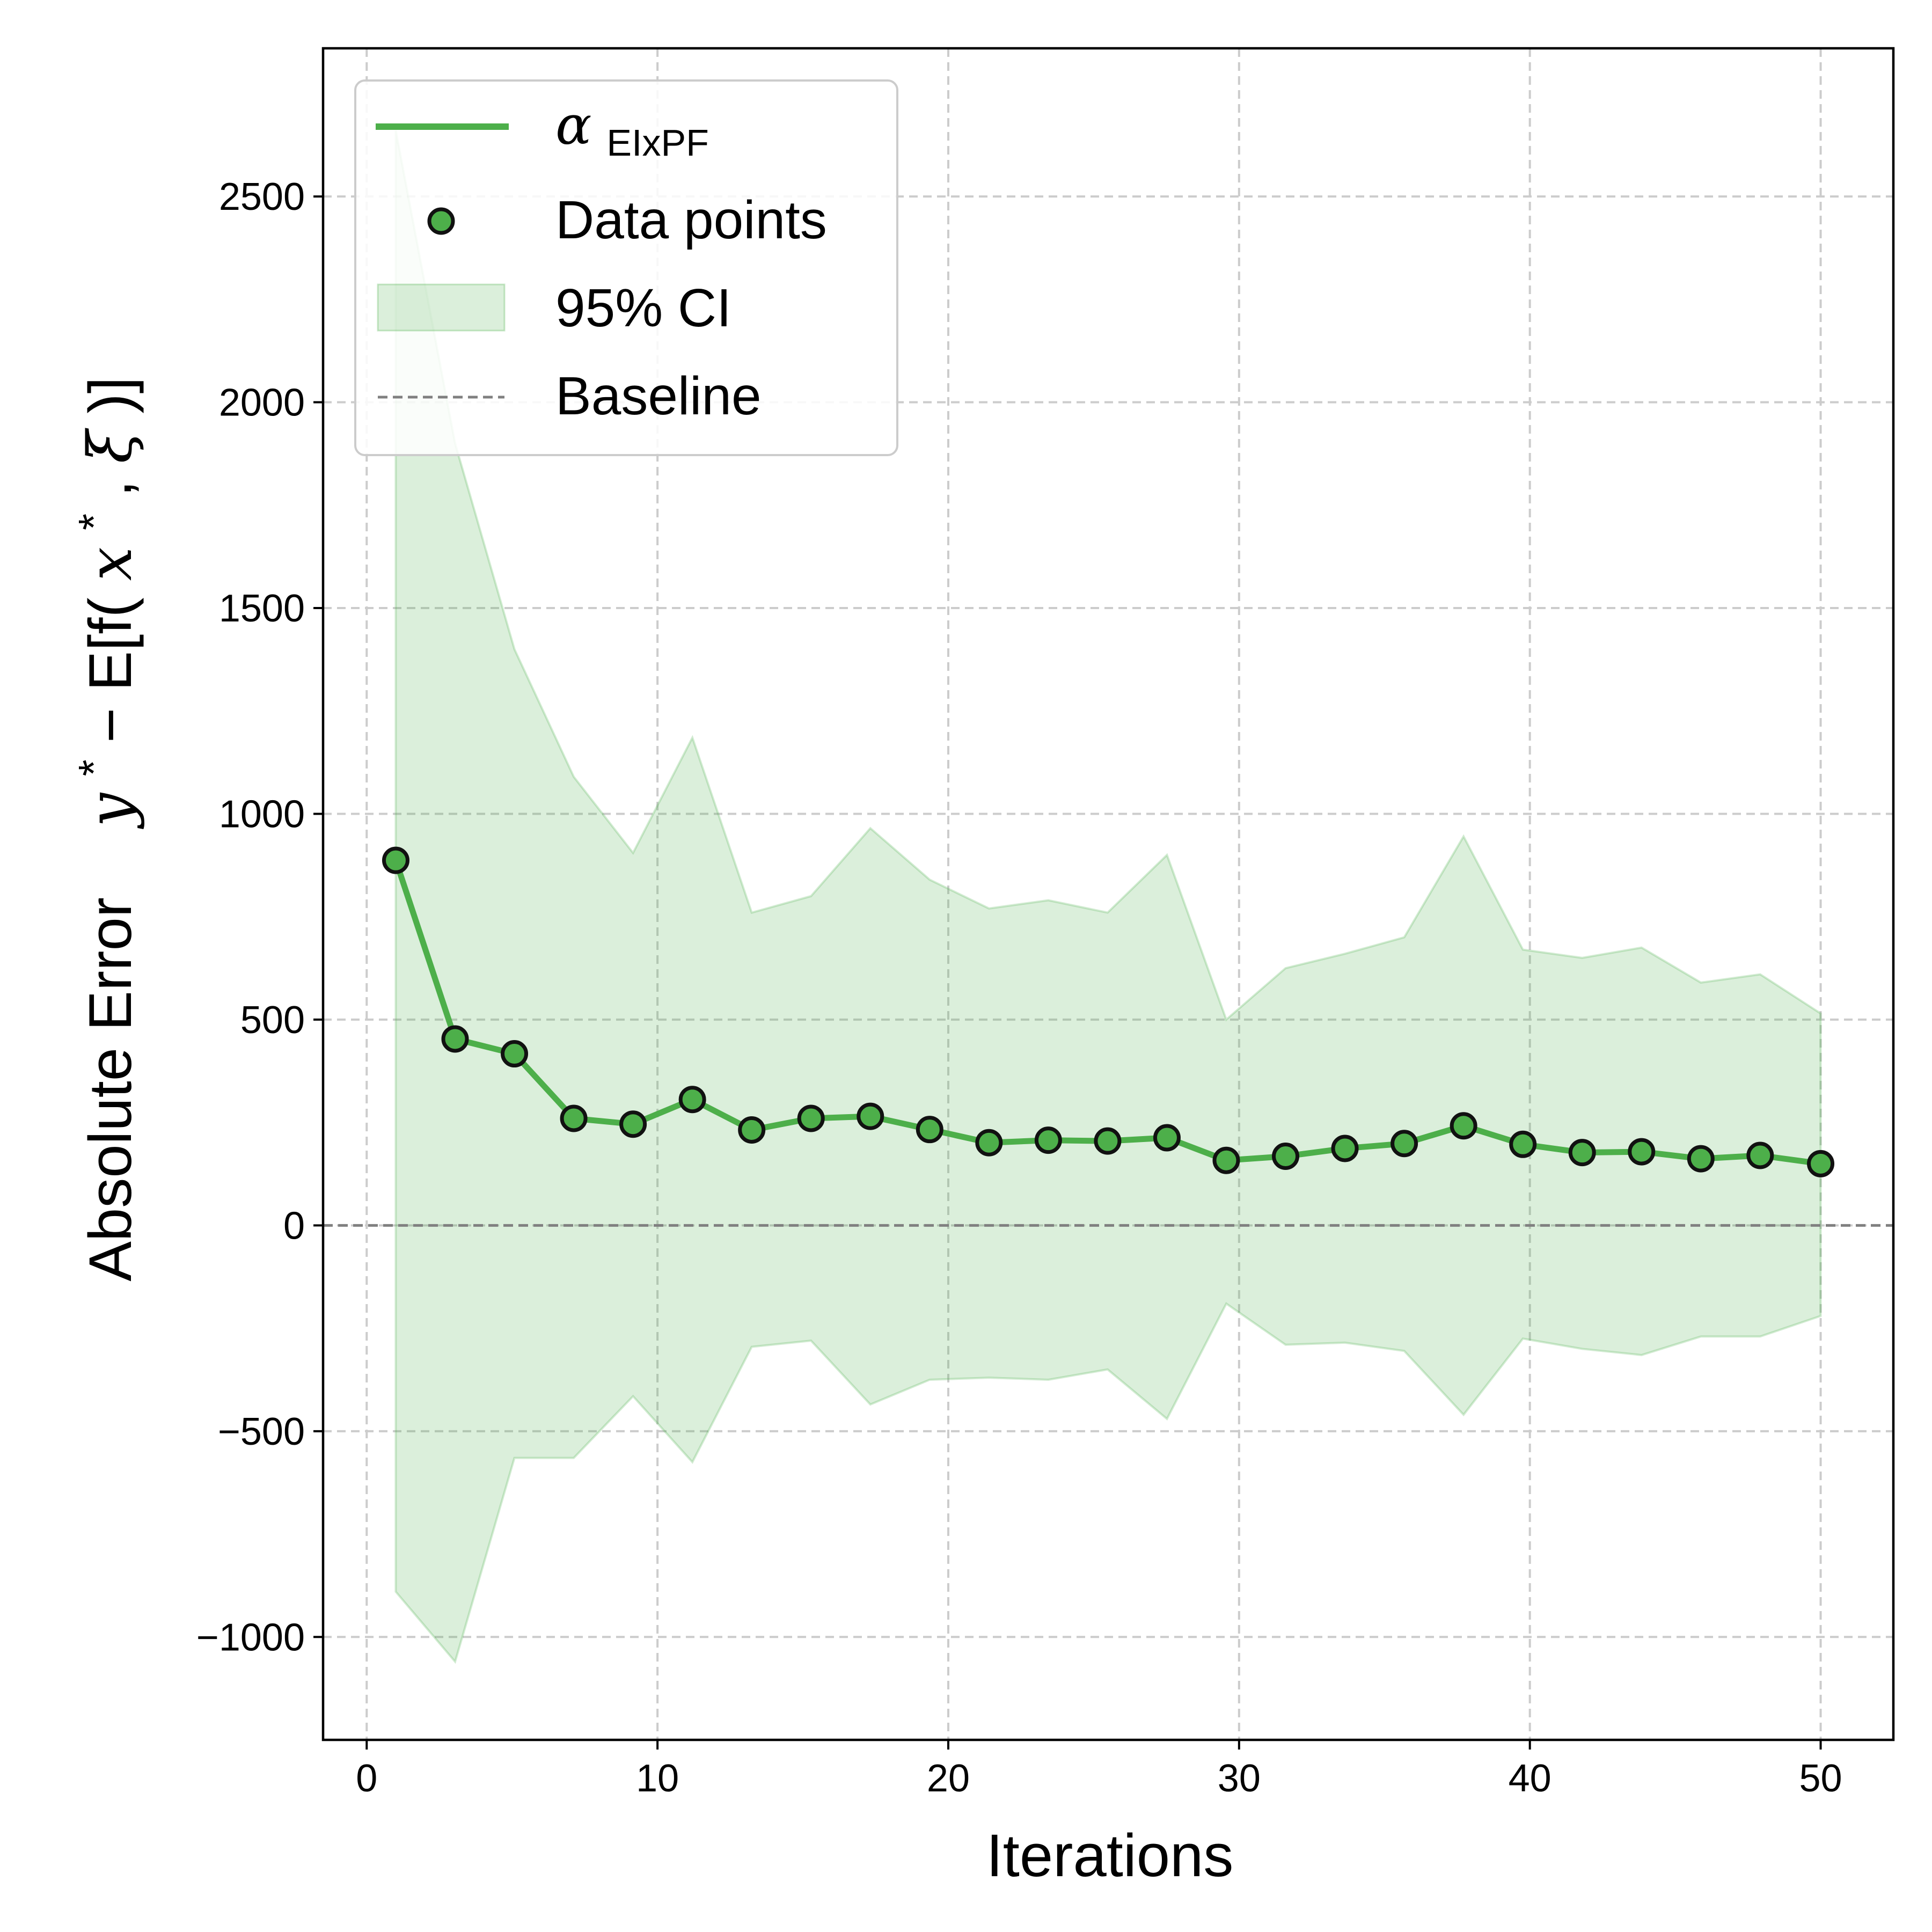 This screenshot has height=1932, width=1932. Describe the element at coordinates (366, 1778) in the screenshot. I see `x-tick-label: 0` at that location.